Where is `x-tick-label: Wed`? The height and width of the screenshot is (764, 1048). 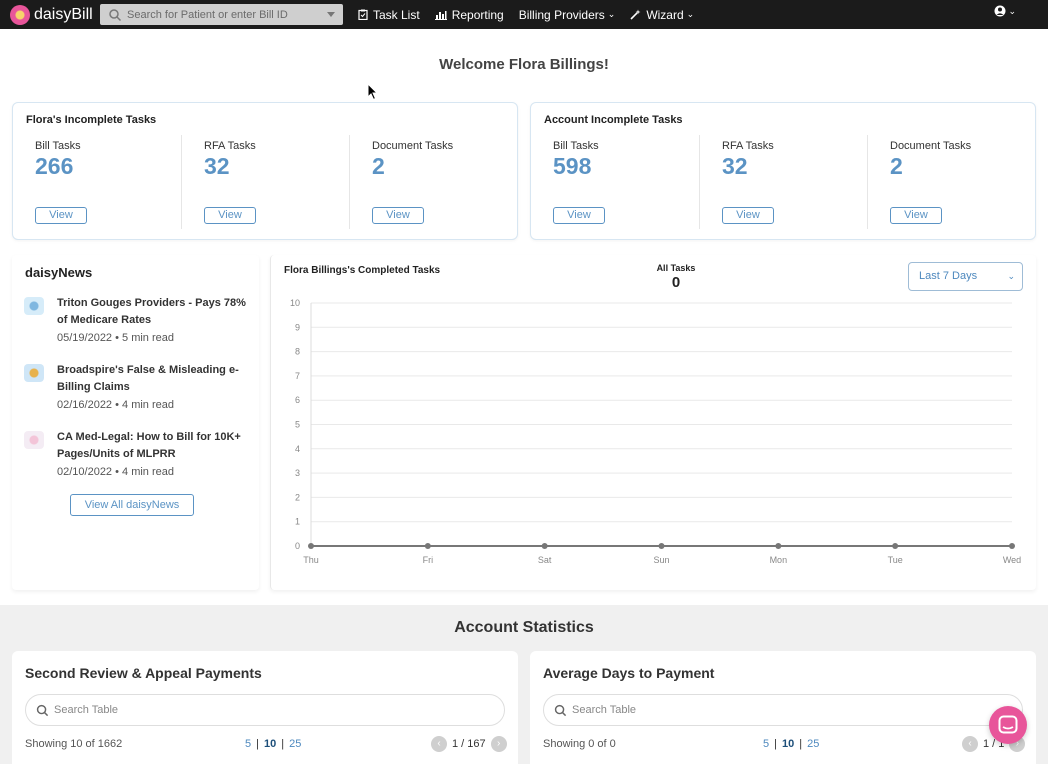
x-tick-label: Wed is located at coordinates (1012, 560).